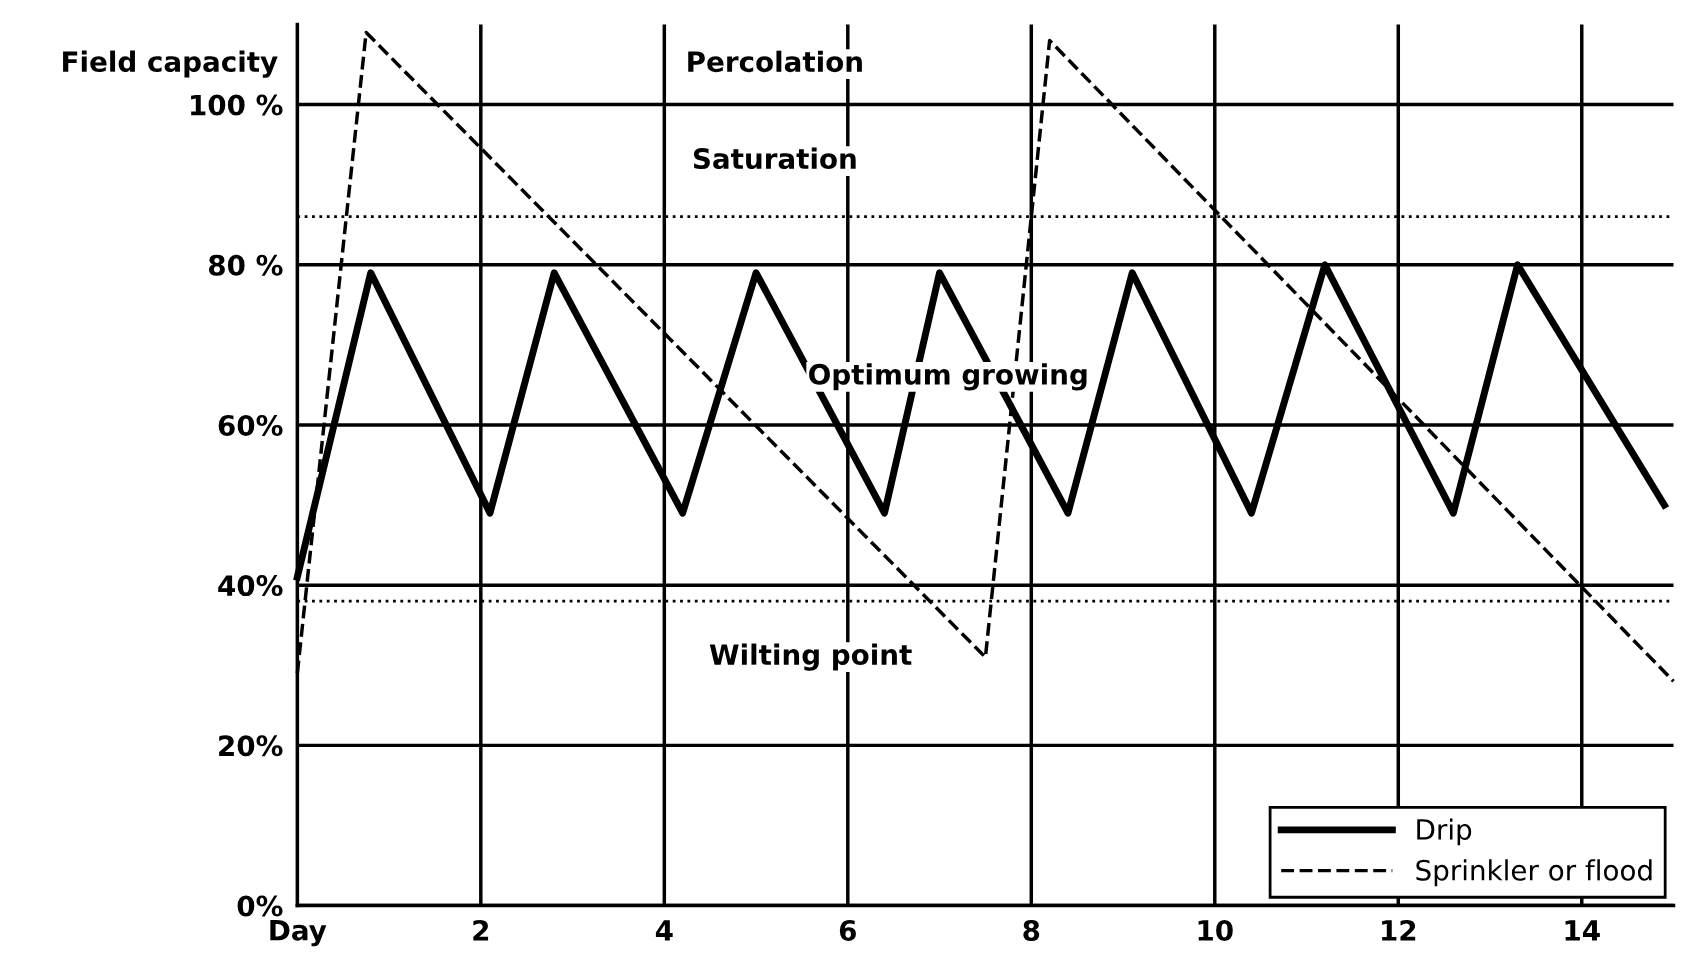  I want to click on y-tick-label: 40%, so click(250, 586).